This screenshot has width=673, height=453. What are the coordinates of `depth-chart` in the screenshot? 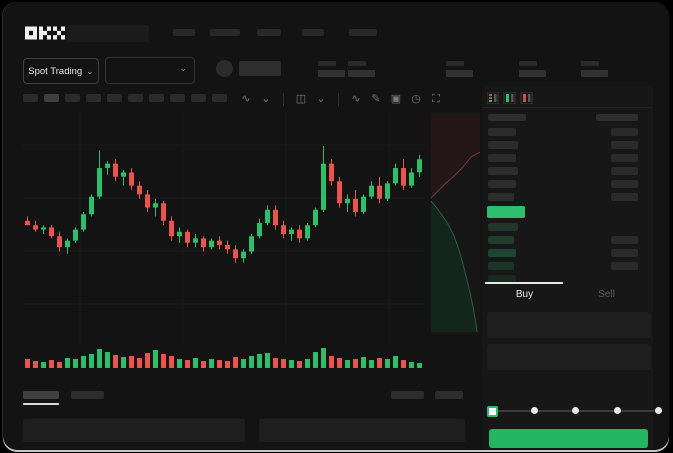 It's located at (455, 223).